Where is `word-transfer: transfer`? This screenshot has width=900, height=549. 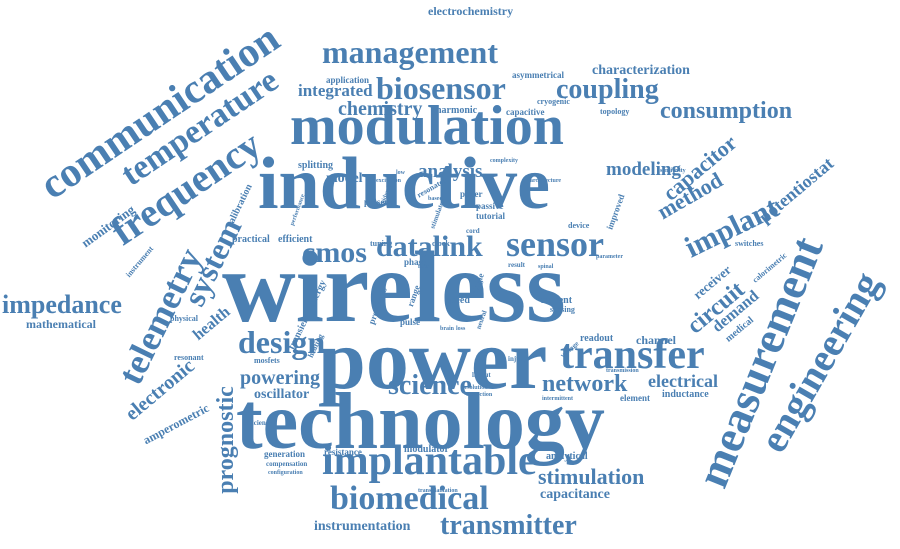
word-transfer: transfer is located at coordinates (632, 355).